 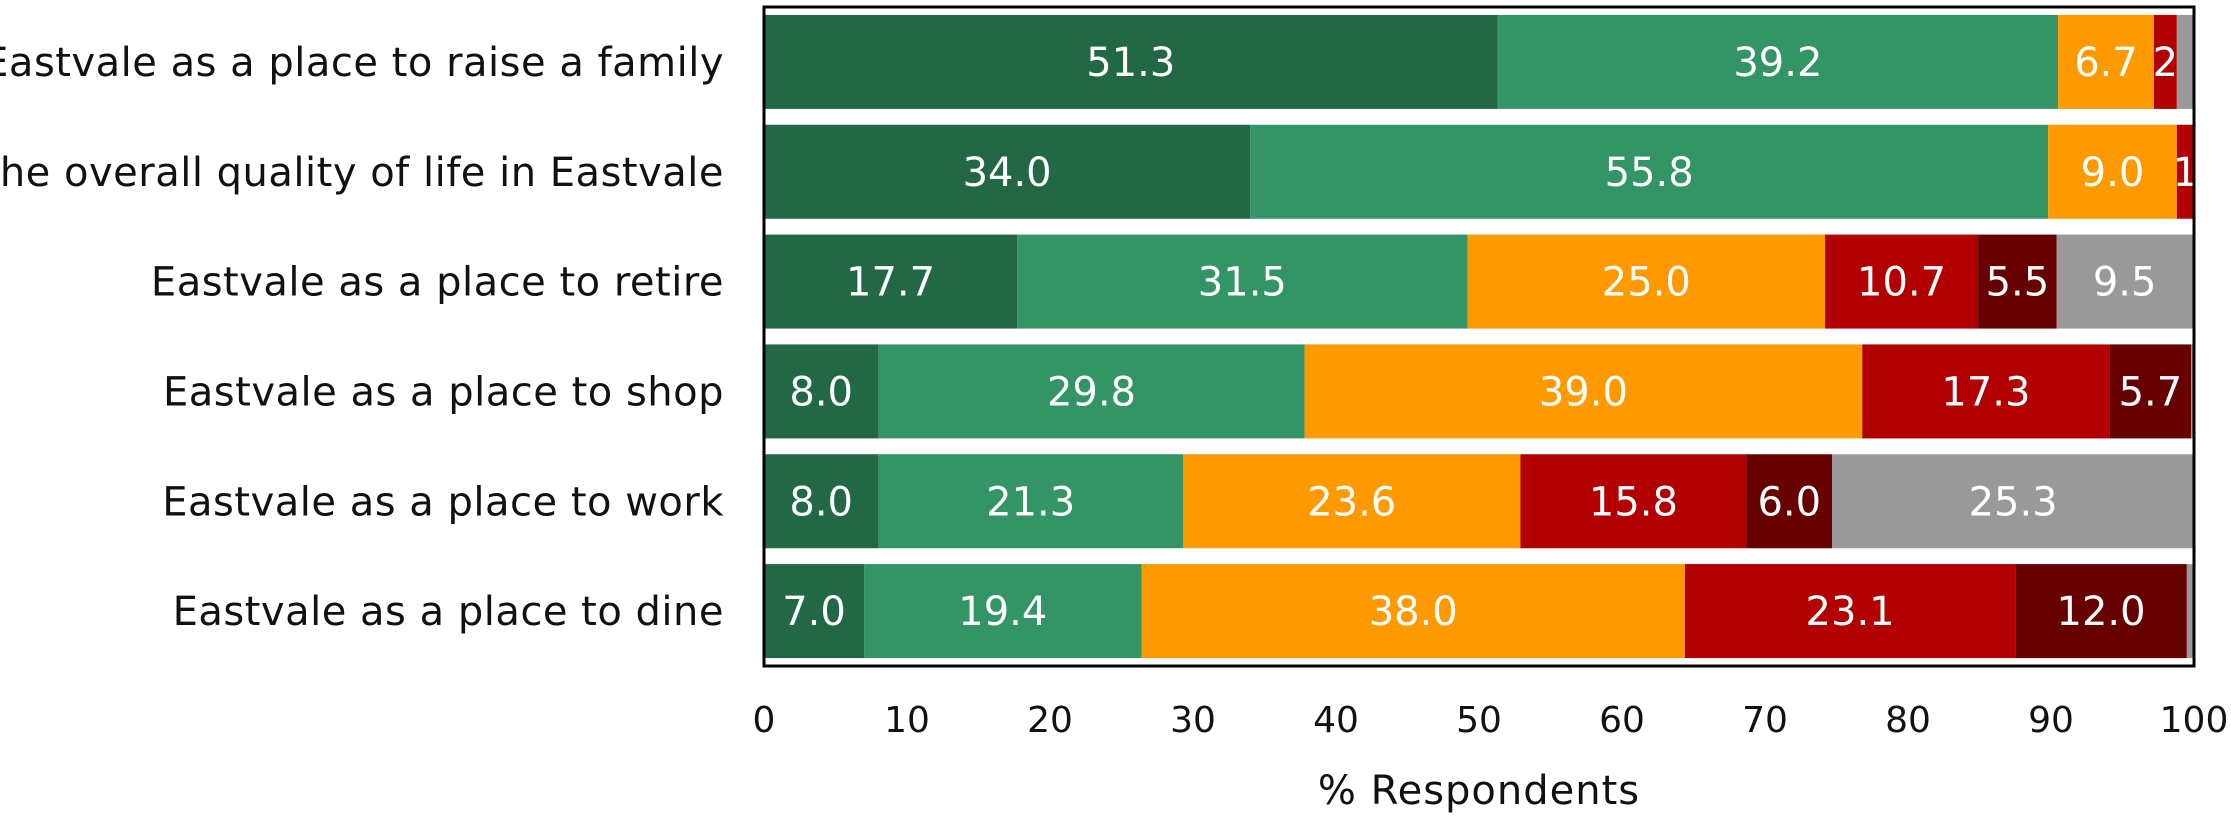 I want to click on data-label: 7.0, so click(x=814, y=612).